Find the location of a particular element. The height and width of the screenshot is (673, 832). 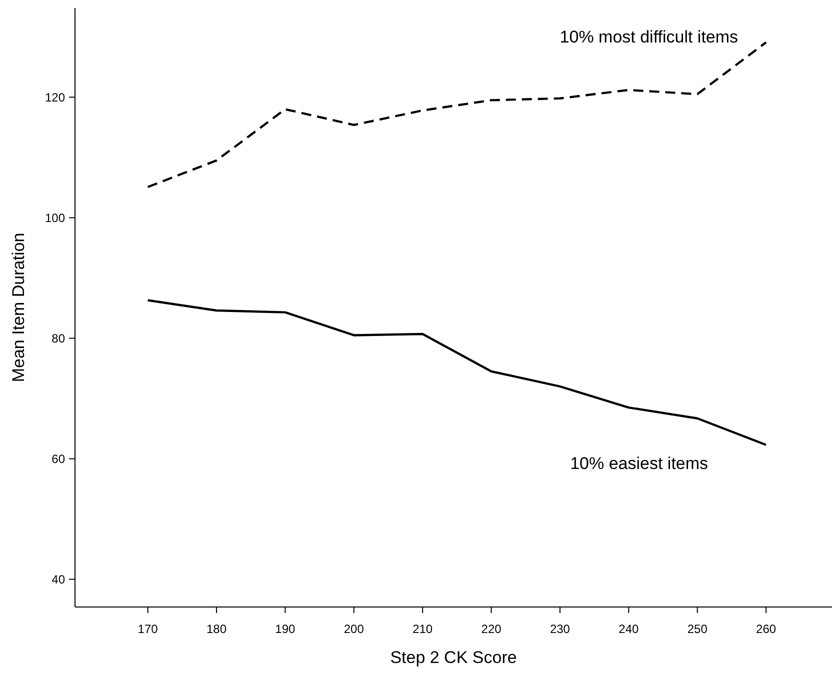

y-tick-label: 40 is located at coordinates (59, 579).